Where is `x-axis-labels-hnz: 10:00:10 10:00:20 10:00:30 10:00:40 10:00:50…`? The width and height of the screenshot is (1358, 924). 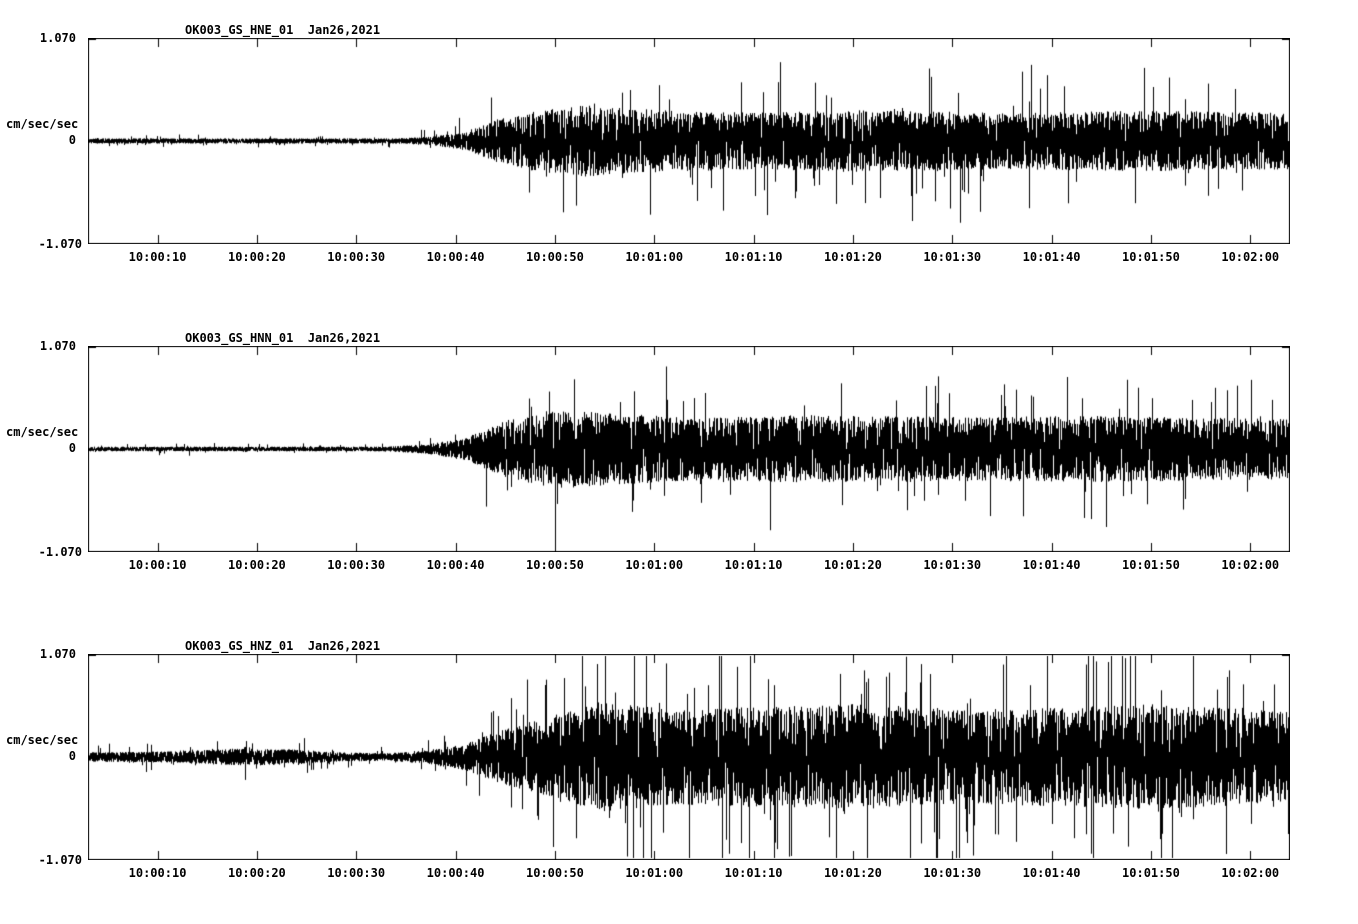 x-axis-labels-hnz: 10:00:10 10:00:20 10:00:30 10:00:40 10:00:50… is located at coordinates (689, 871).